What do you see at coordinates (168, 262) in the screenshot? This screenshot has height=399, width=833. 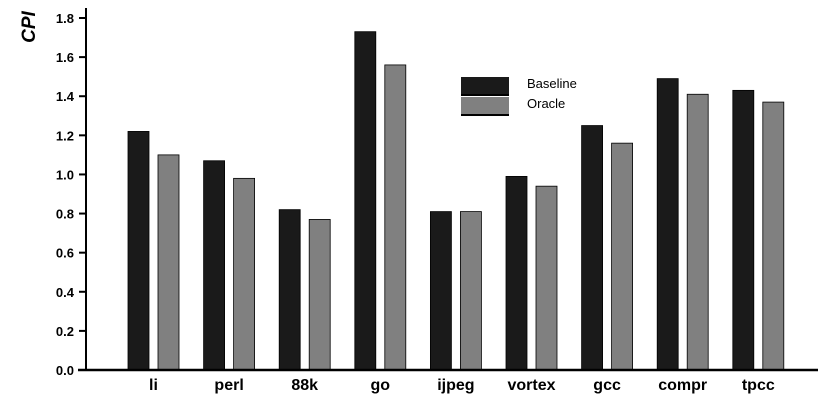 I see `bar-oracle-li` at bounding box center [168, 262].